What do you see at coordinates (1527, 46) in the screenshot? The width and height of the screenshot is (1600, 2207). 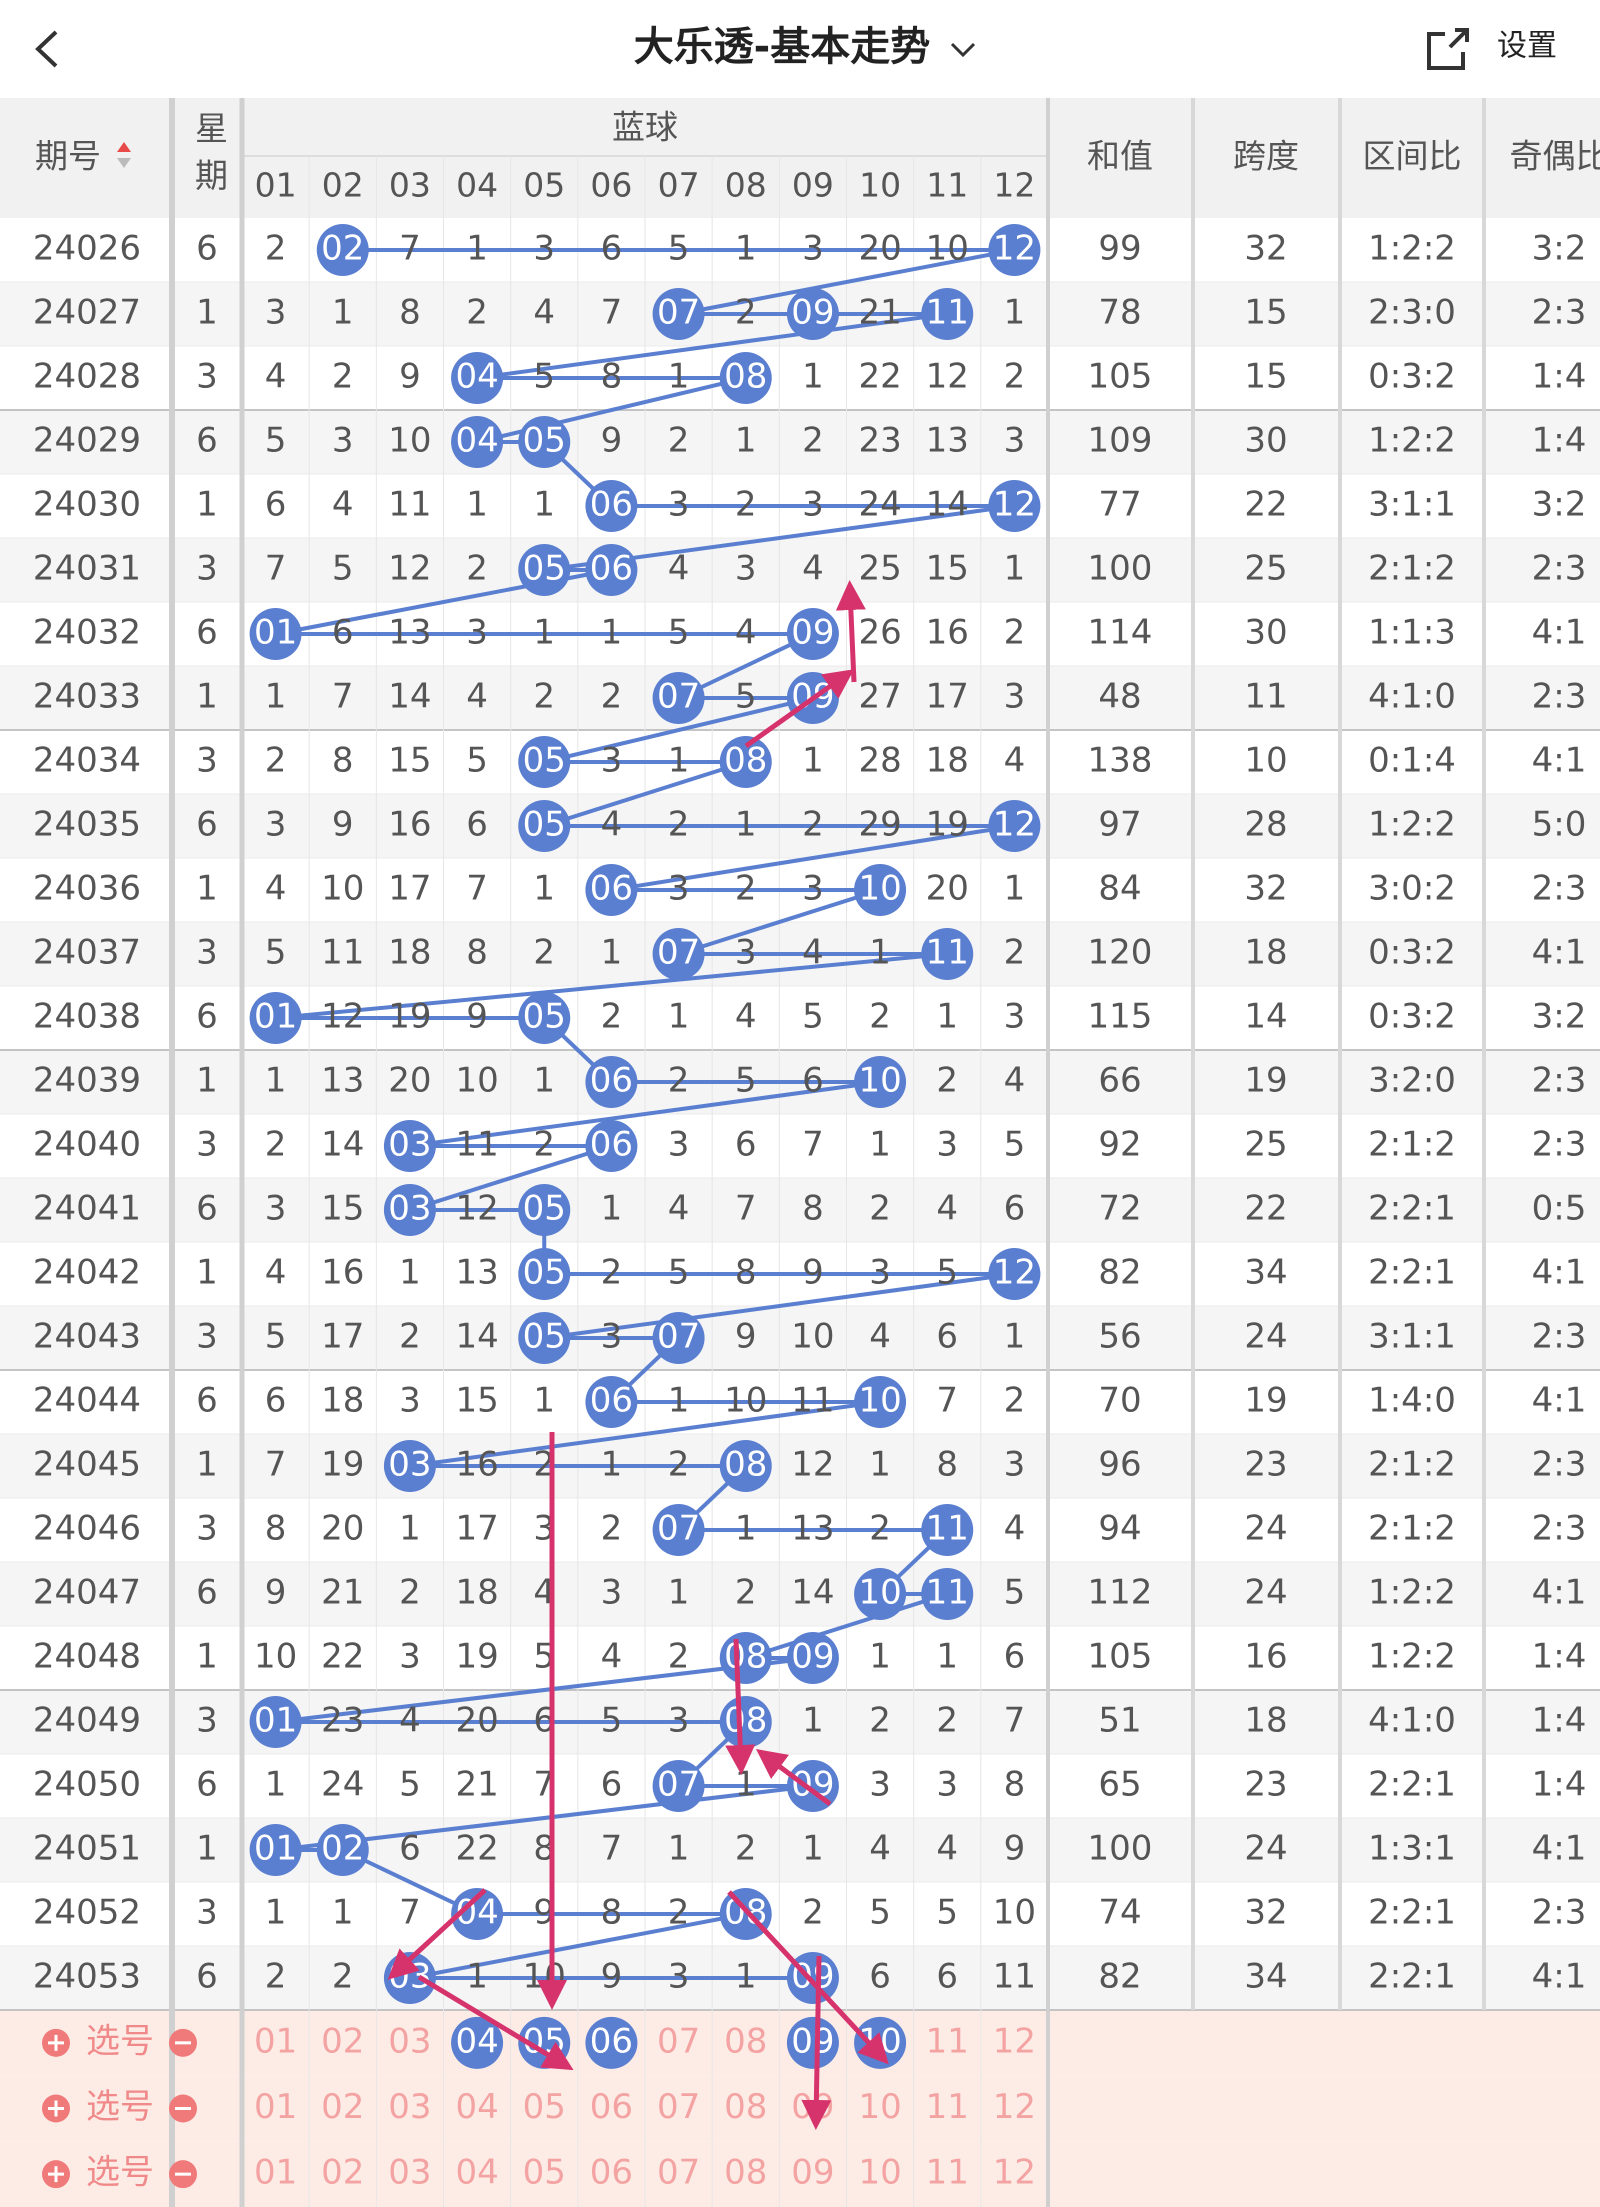 I see `settings-button: 设置` at bounding box center [1527, 46].